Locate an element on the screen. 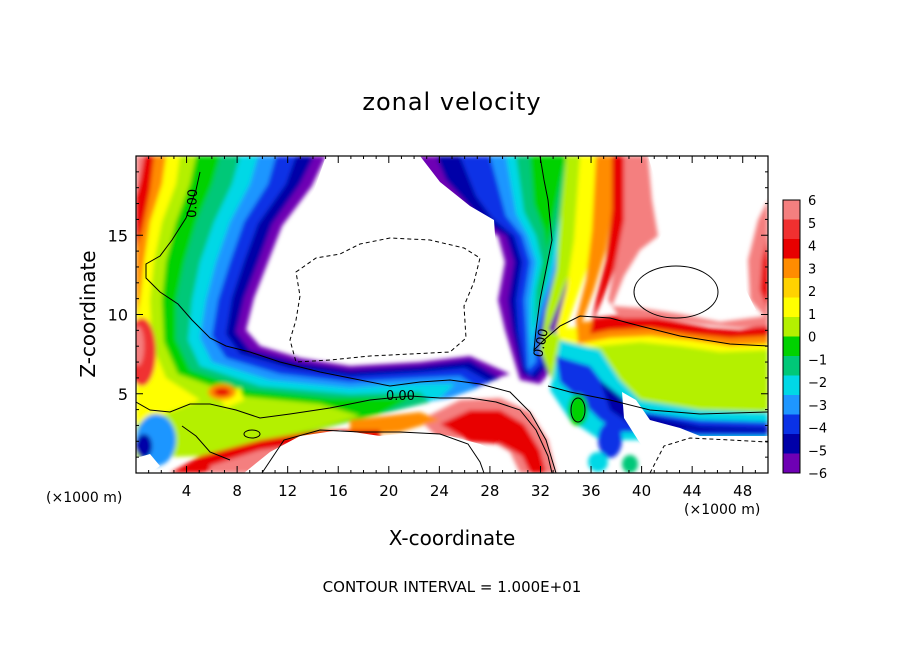 This screenshot has height=654, width=904. chart-title: zonal velocity is located at coordinates (452, 102).